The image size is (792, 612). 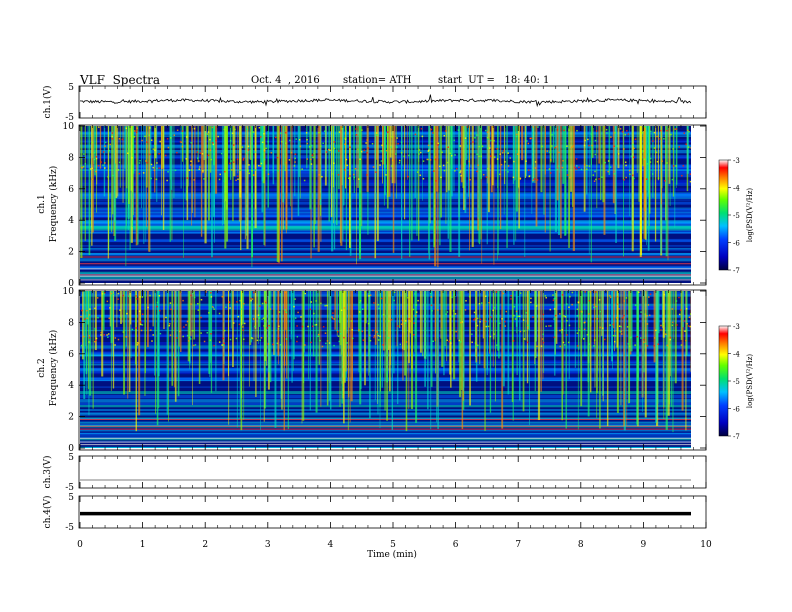 I want to click on ch4-waveform-panel: 5 -5 ch.4(V), so click(x=374, y=513).